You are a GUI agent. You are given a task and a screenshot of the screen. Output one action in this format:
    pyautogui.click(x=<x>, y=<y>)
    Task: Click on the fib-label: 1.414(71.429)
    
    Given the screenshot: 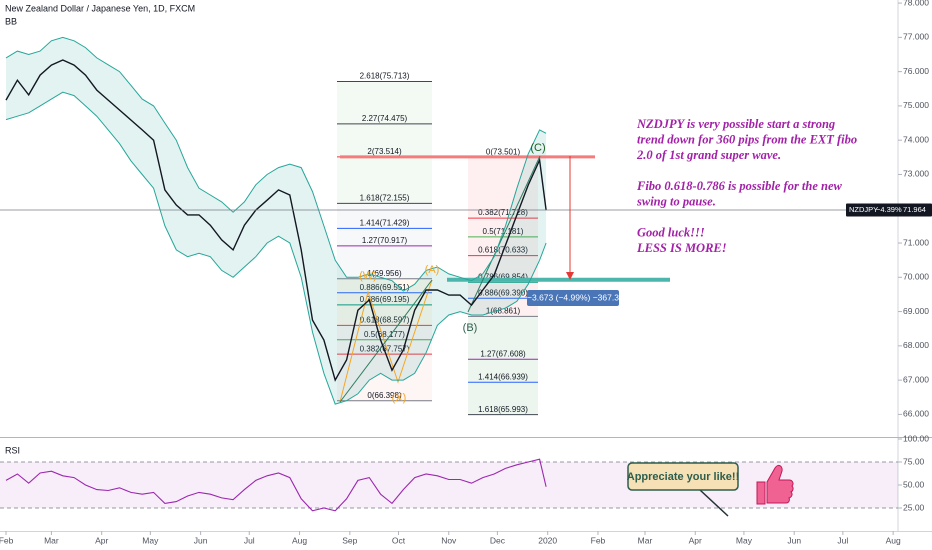 What is the action you would take?
    pyautogui.click(x=385, y=222)
    